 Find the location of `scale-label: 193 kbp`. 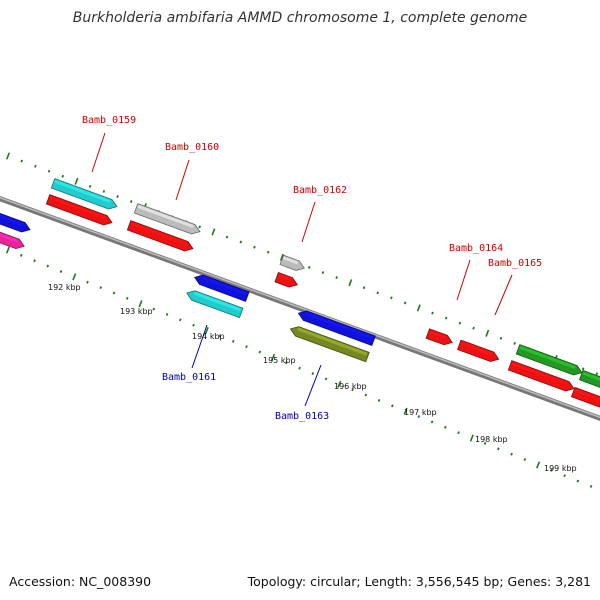

scale-label: 193 kbp is located at coordinates (136, 311).